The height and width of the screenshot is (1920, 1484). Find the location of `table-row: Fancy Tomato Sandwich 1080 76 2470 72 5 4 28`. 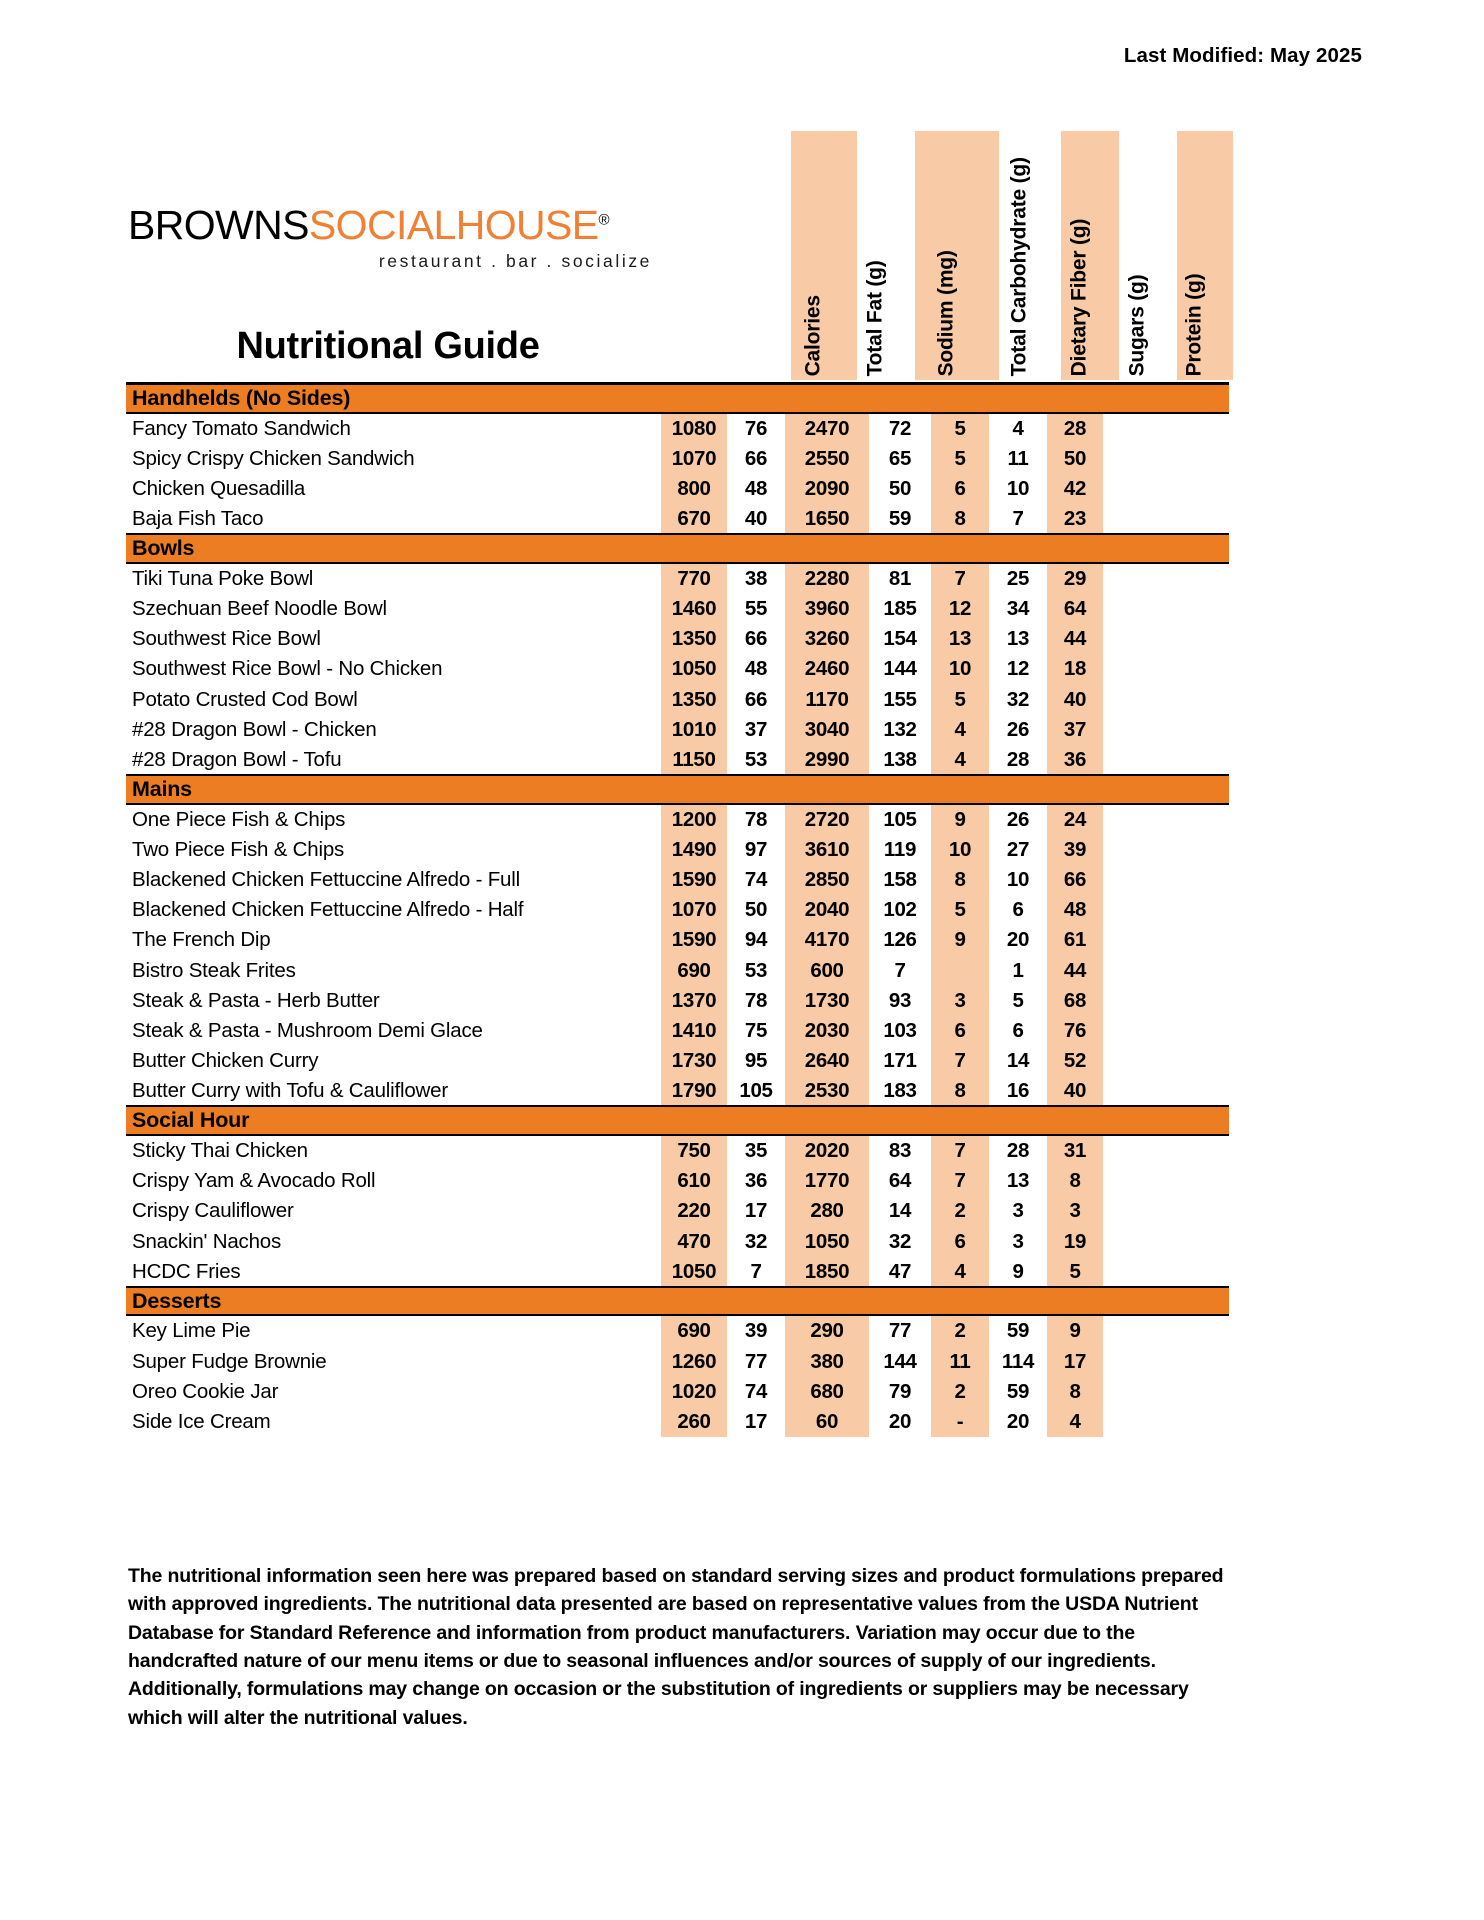

table-row: Fancy Tomato Sandwich 1080 76 2470 72 5 4 28 is located at coordinates (677, 429).